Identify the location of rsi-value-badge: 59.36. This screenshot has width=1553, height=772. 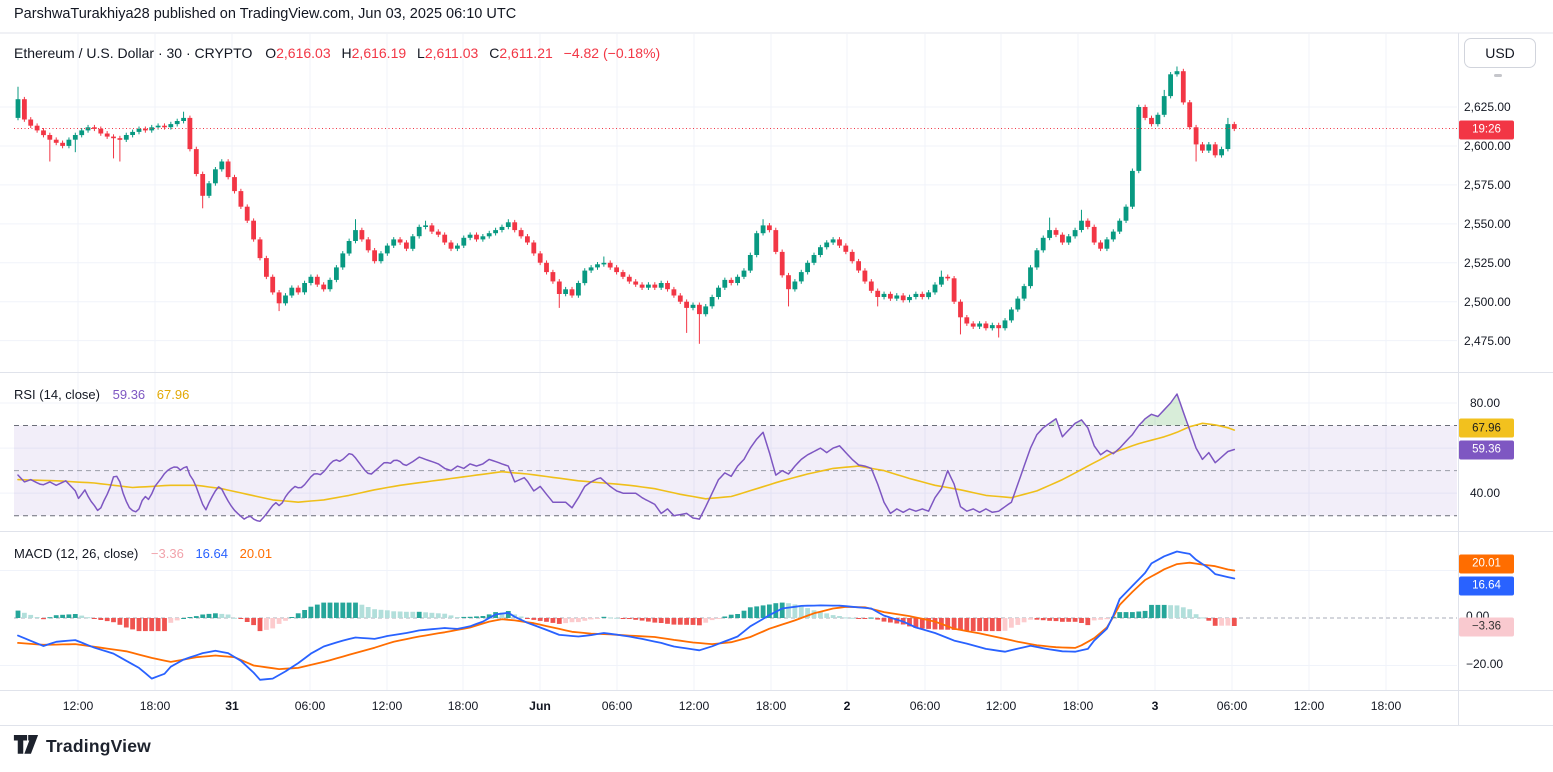
(1486, 450).